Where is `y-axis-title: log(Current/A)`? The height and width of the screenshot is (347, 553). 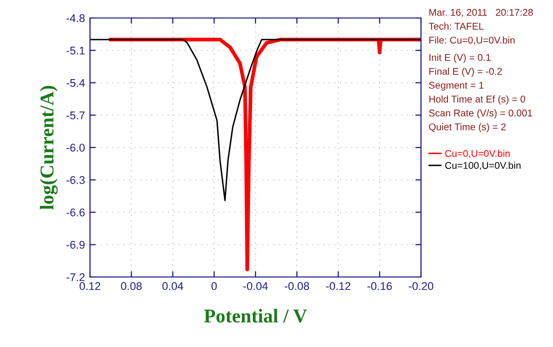
y-axis-title: log(Current/A) is located at coordinates (49, 148).